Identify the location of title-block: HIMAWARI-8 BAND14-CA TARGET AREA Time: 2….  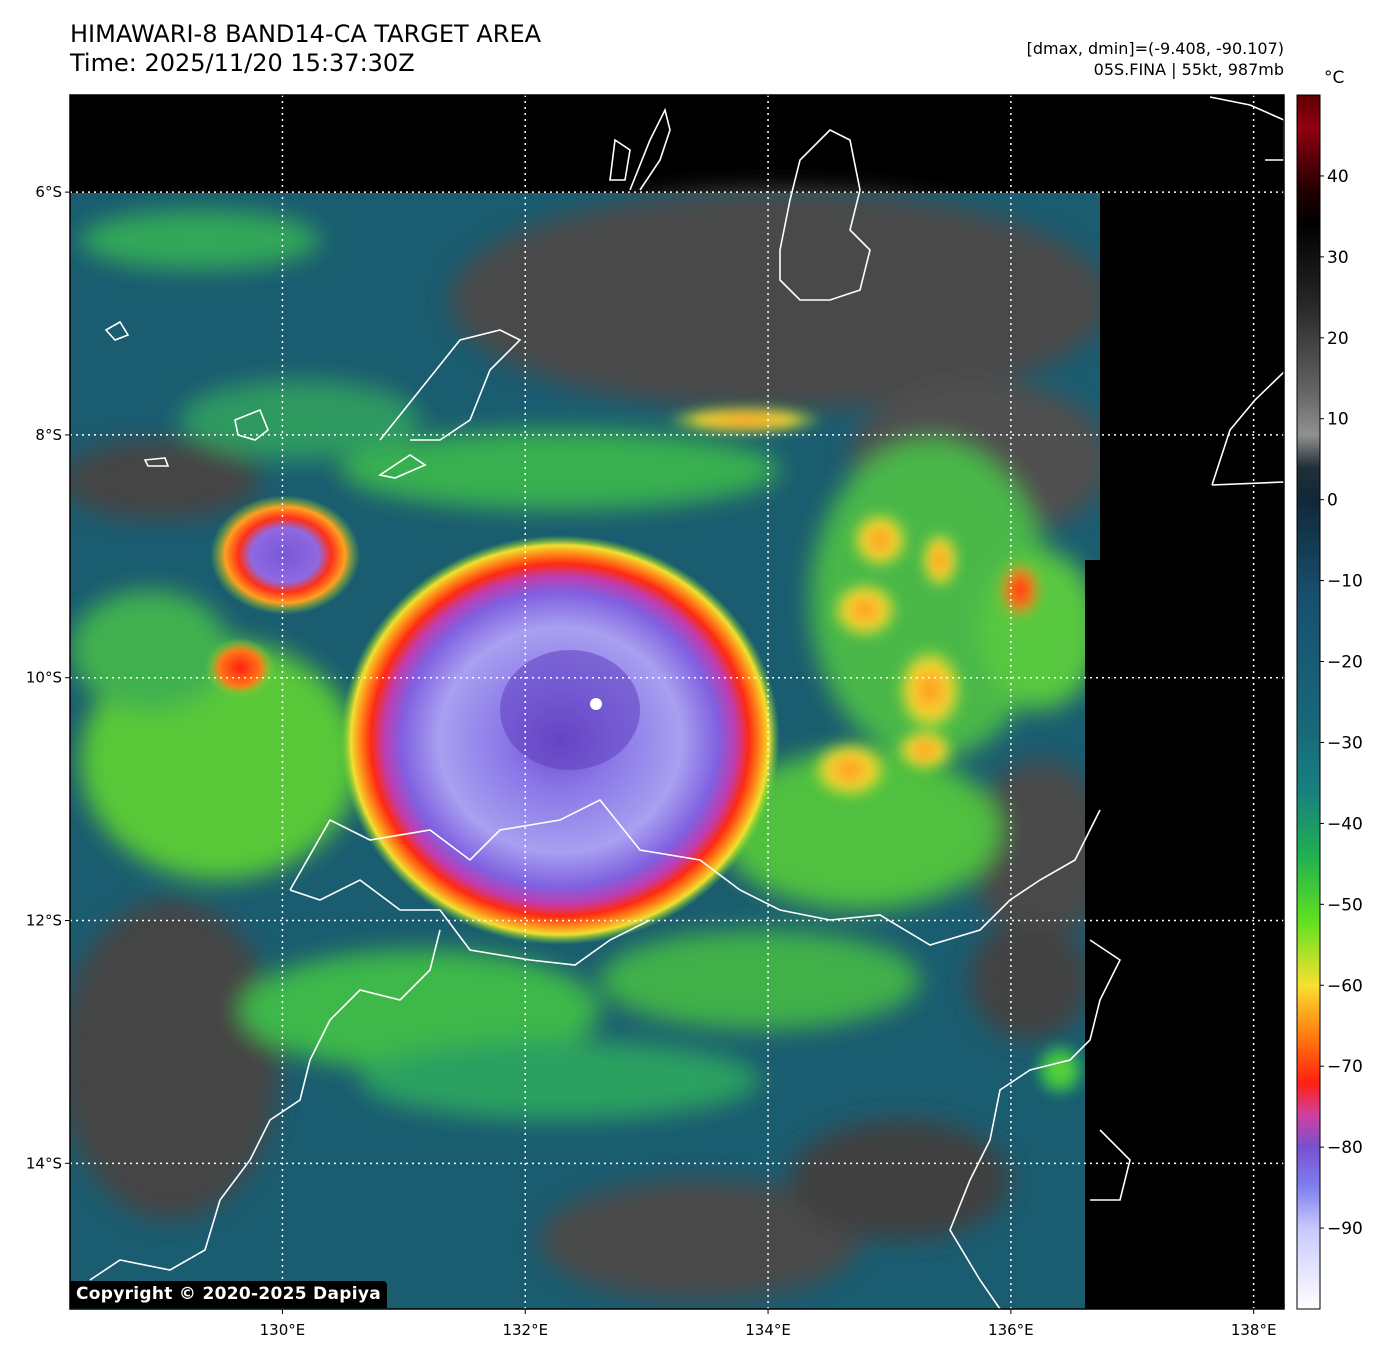
(305, 49).